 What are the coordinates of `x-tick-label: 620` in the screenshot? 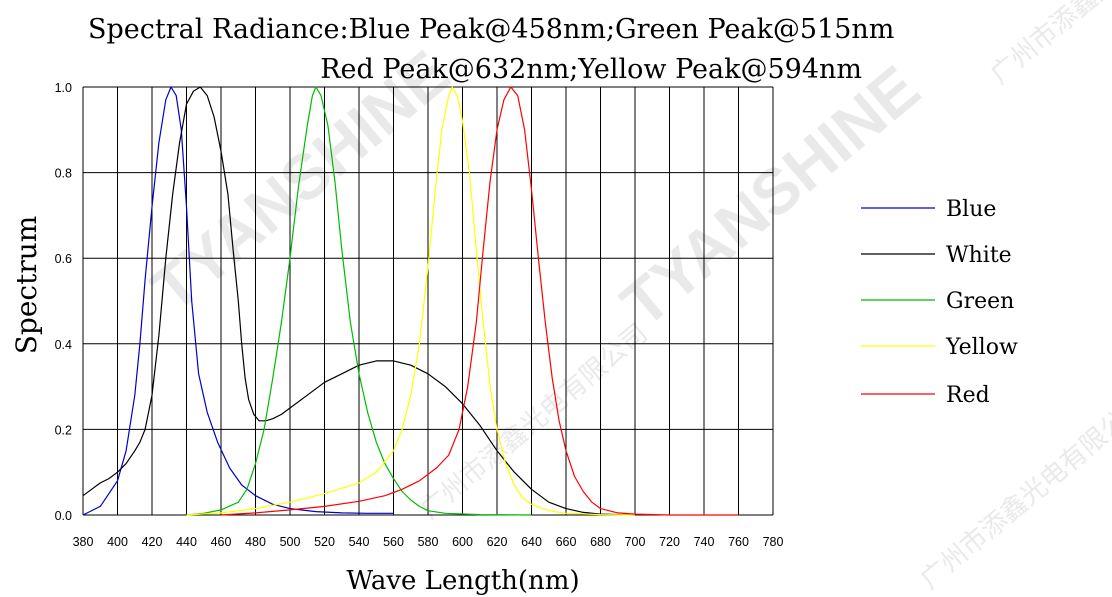 It's located at (497, 542).